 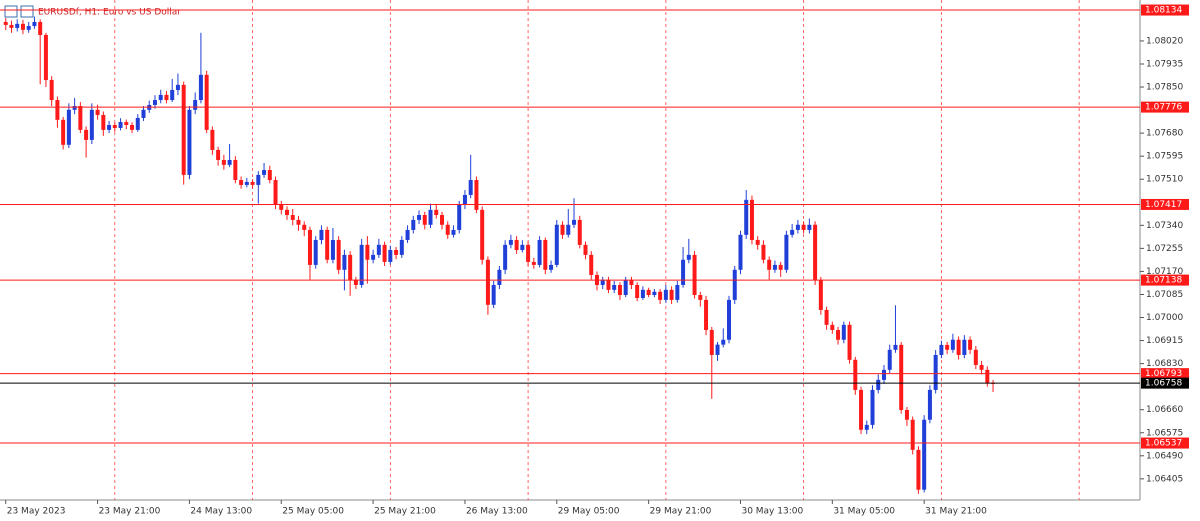 What do you see at coordinates (1164, 479) in the screenshot?
I see `y-tick-label: 1.06405` at bounding box center [1164, 479].